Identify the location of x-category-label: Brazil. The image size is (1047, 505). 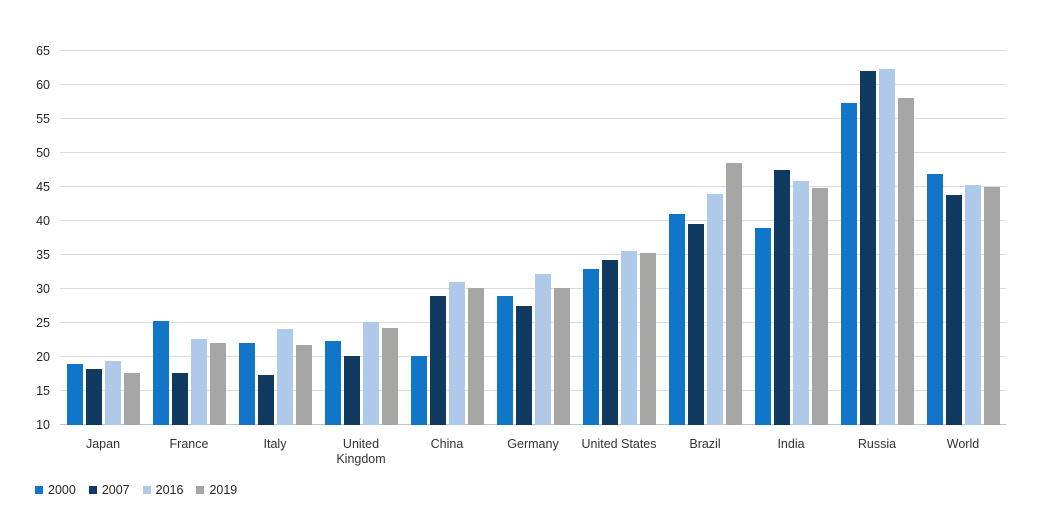
(705, 444).